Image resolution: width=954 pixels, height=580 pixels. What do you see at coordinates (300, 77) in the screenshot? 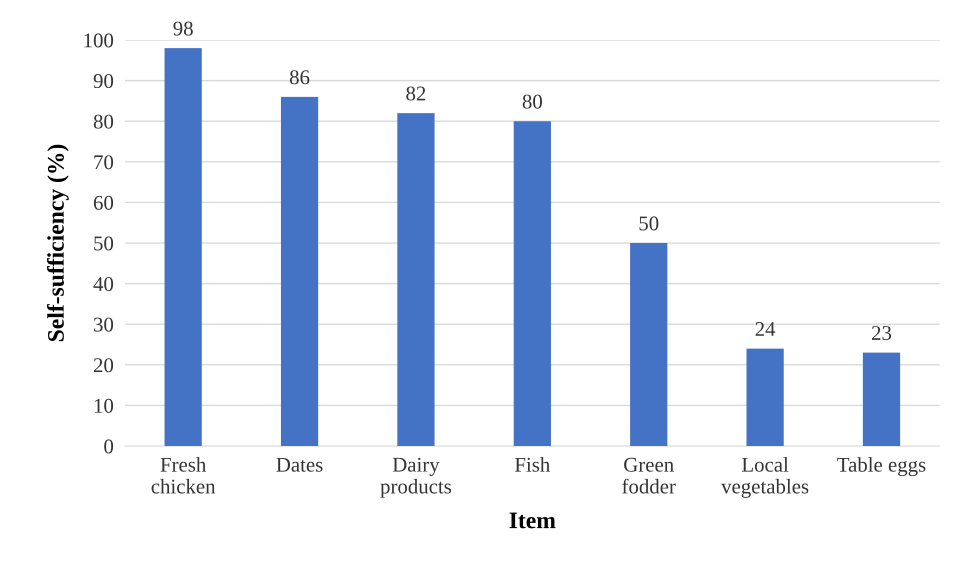
I see `data-label: 86` at bounding box center [300, 77].